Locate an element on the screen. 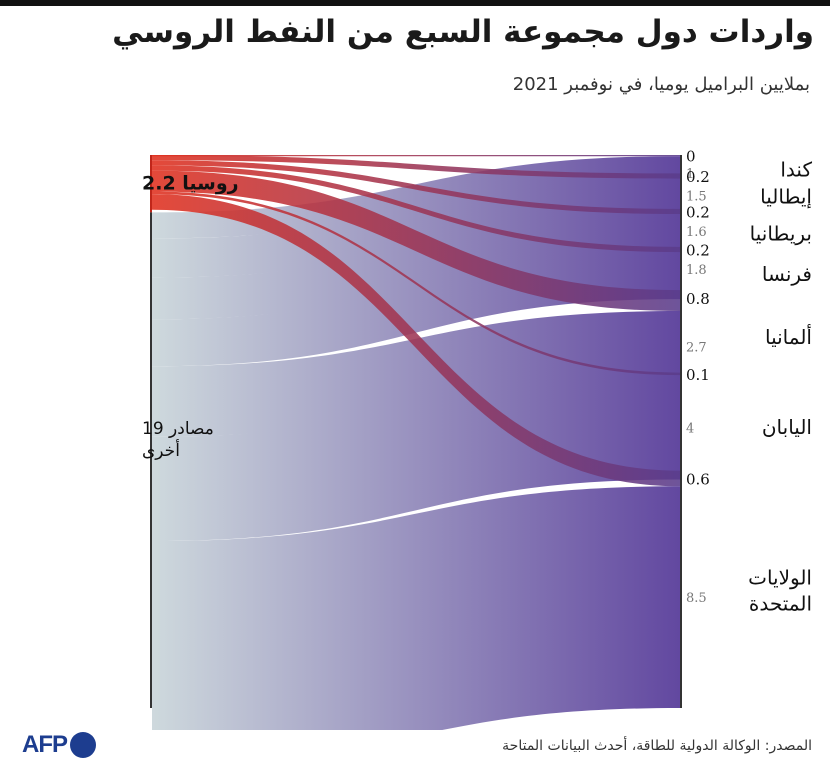  value-russia-3: 0.2 is located at coordinates (698, 251).